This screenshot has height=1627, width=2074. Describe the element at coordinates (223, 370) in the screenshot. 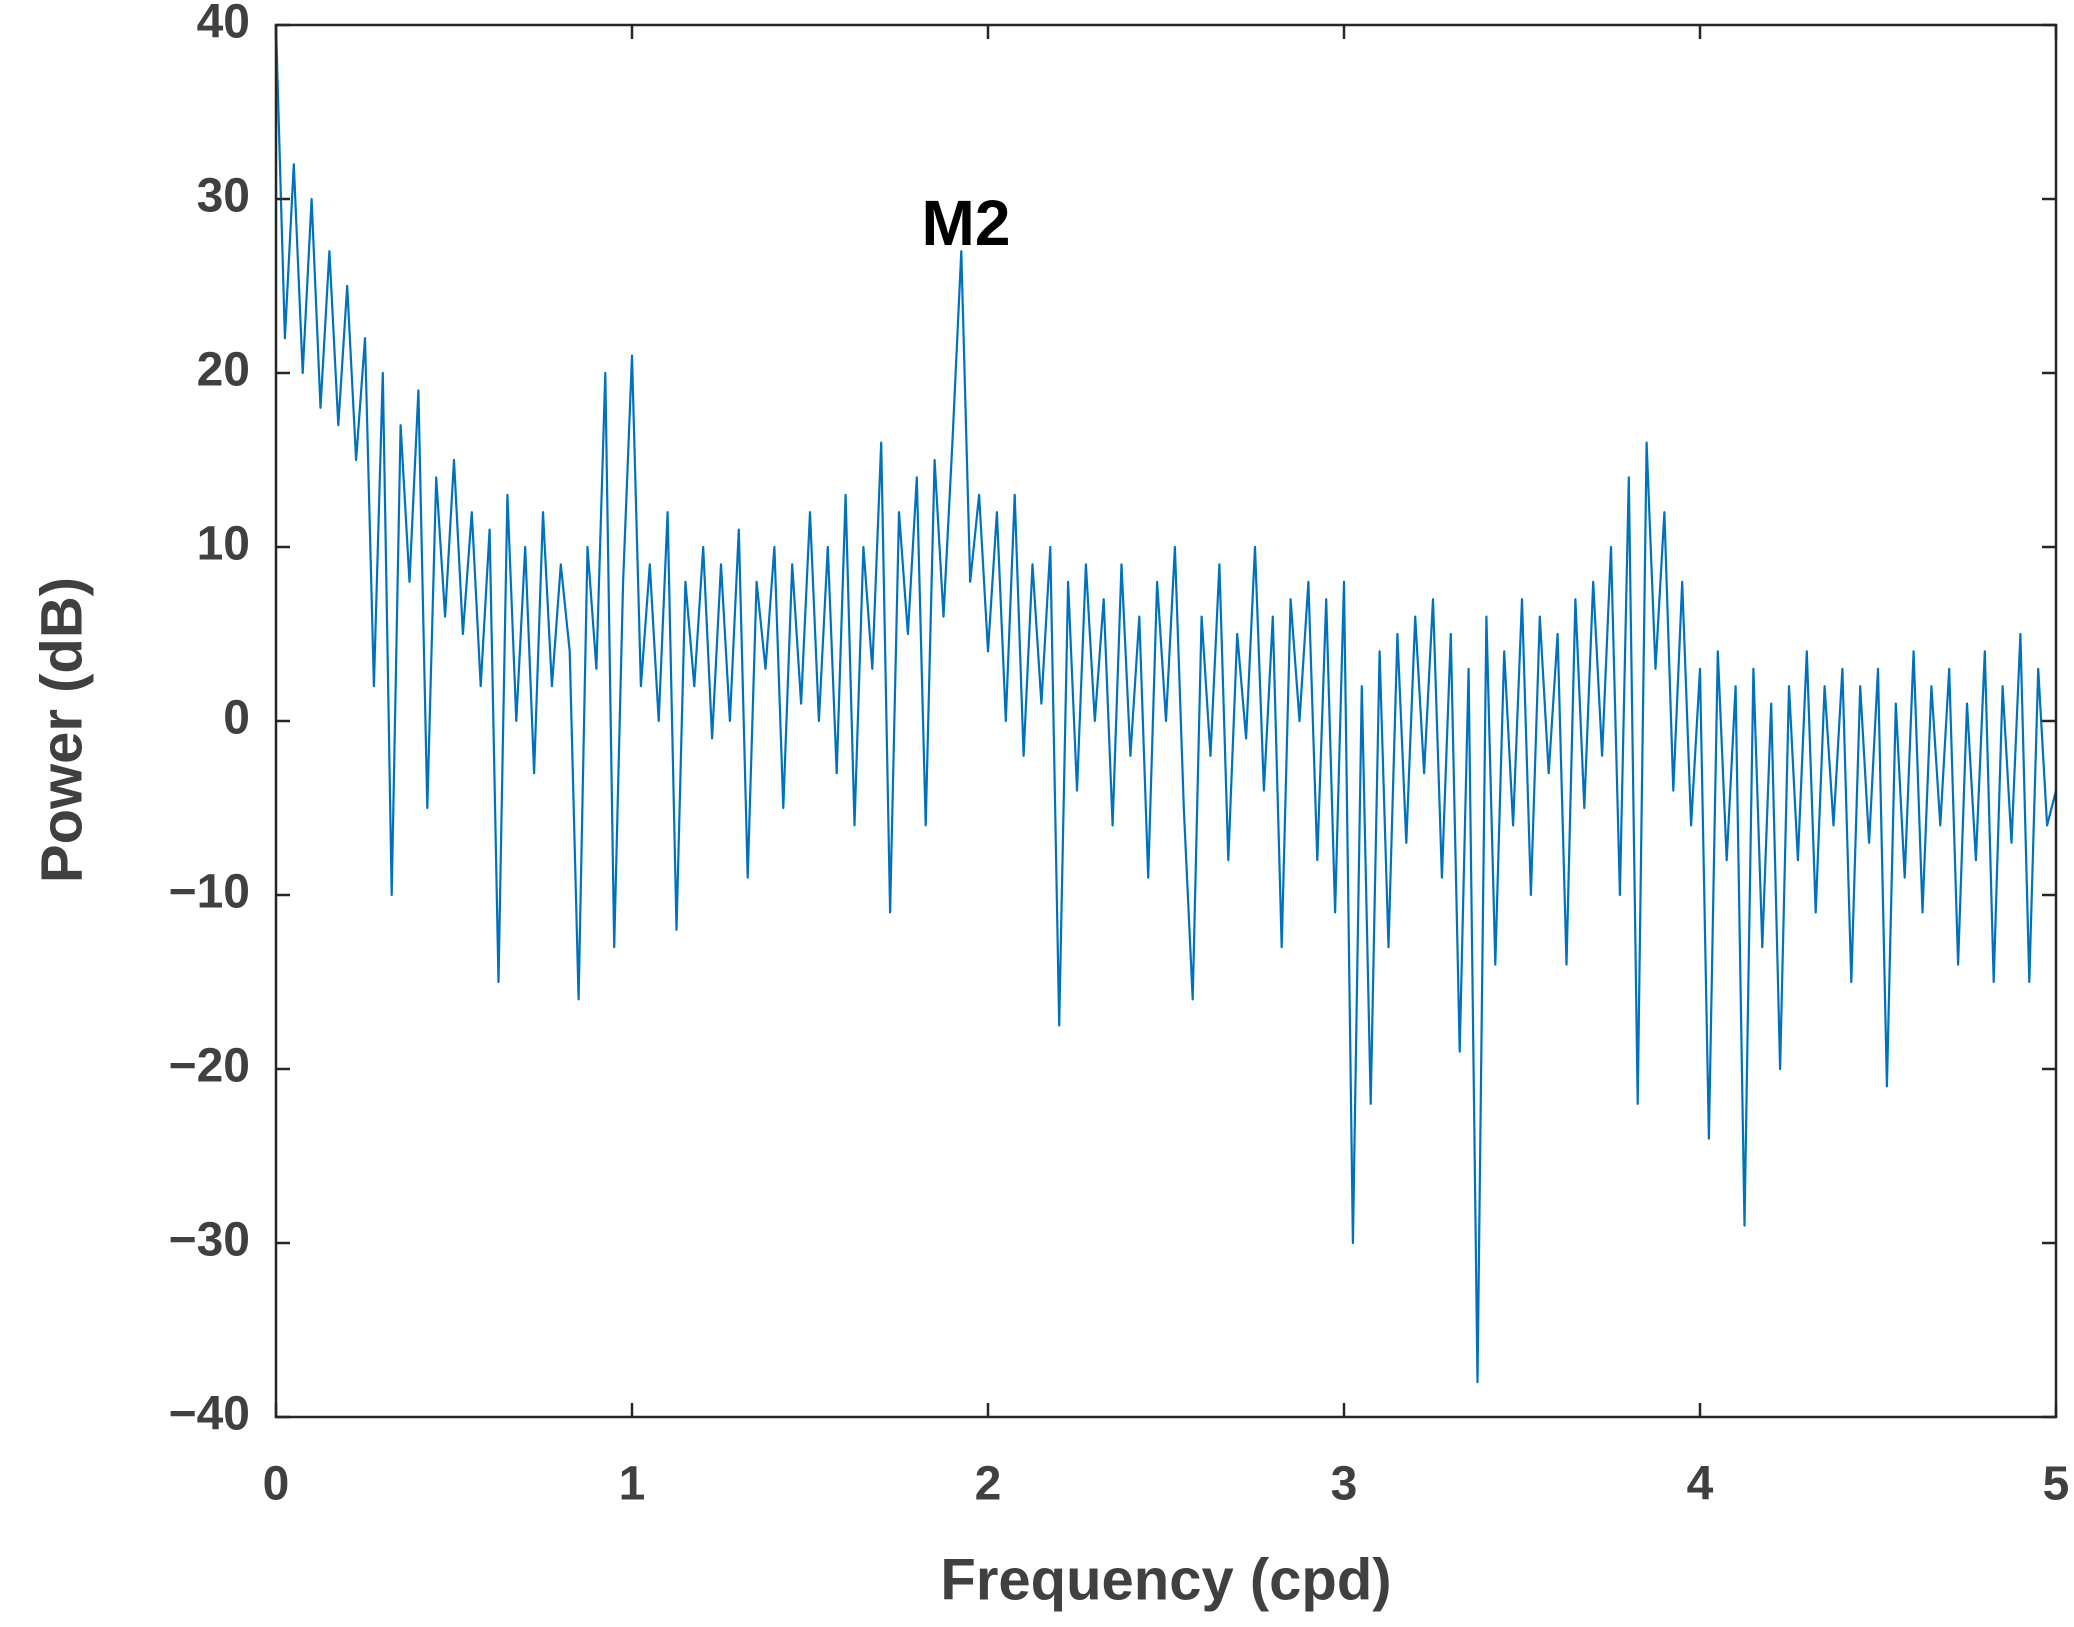

I see `y-tick-label: 20` at that location.